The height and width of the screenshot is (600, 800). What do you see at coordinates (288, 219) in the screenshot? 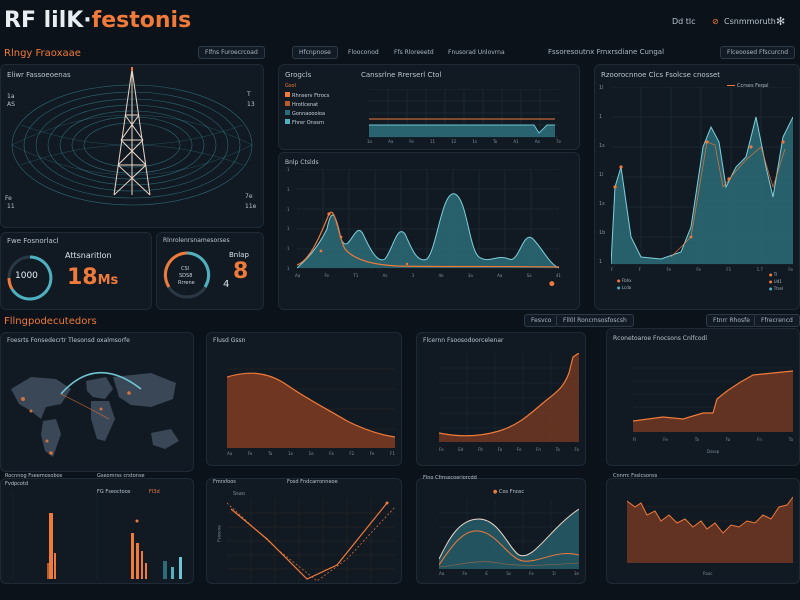
I see `chart-mid-yticks: 1 1 1 1 1 1` at bounding box center [288, 219].